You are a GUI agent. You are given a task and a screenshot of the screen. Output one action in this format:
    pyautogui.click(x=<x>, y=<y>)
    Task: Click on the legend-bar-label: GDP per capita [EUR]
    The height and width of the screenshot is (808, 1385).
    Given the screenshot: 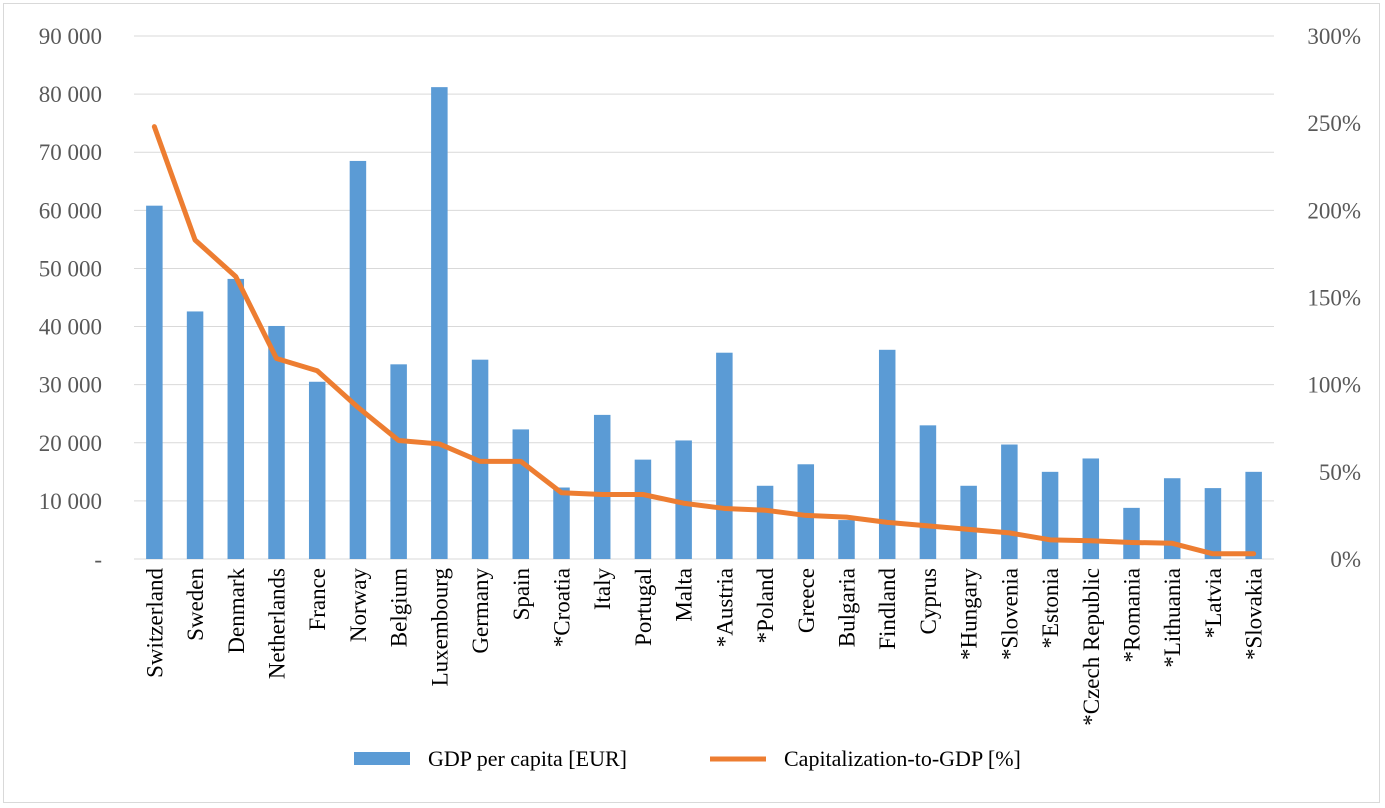 What is the action you would take?
    pyautogui.click(x=527, y=758)
    